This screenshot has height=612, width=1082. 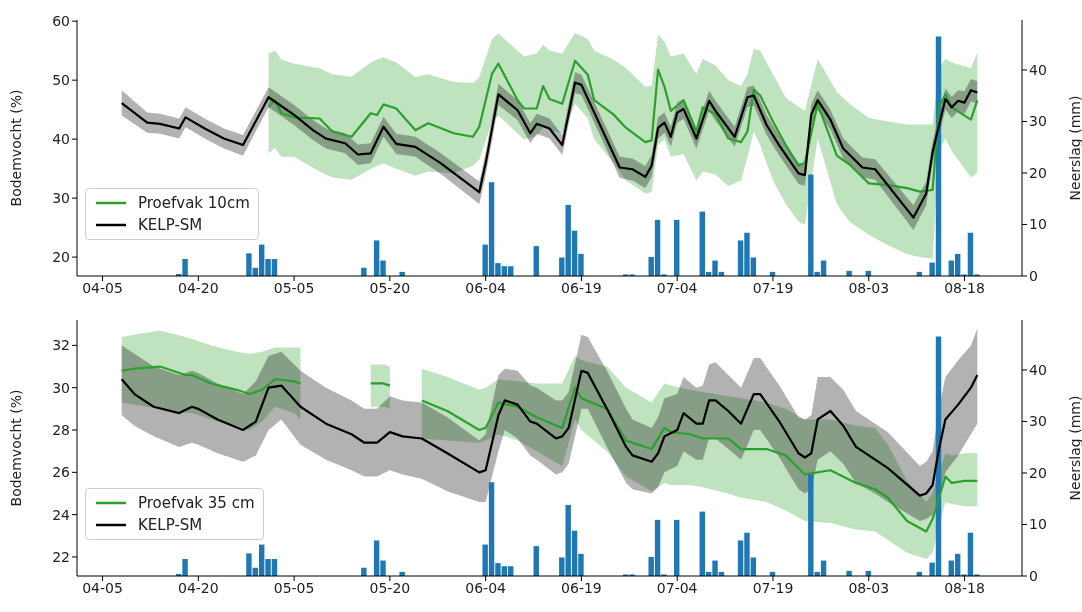 What do you see at coordinates (61, 556) in the screenshot?
I see `y-tick-label: 22` at bounding box center [61, 556].